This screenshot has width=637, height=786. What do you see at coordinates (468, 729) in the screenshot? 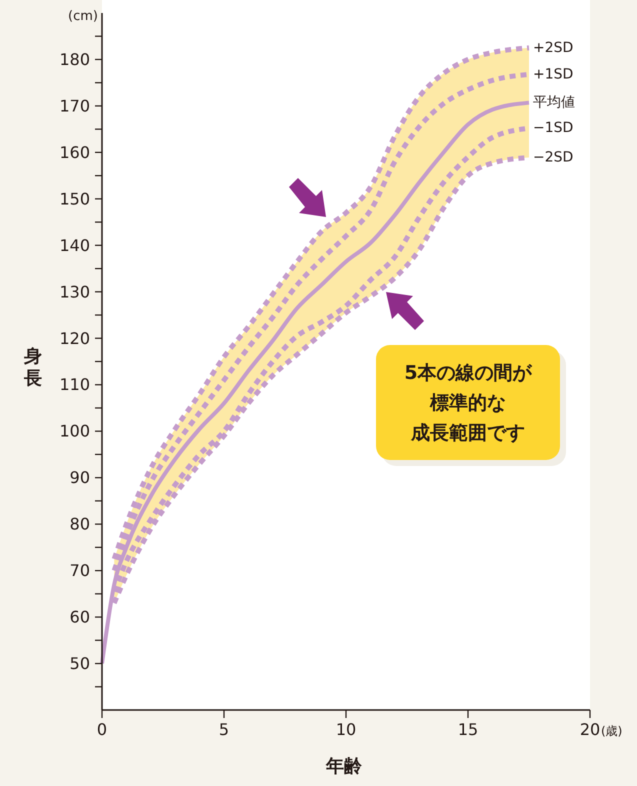
I see `x-tick-label: 15` at bounding box center [468, 729].